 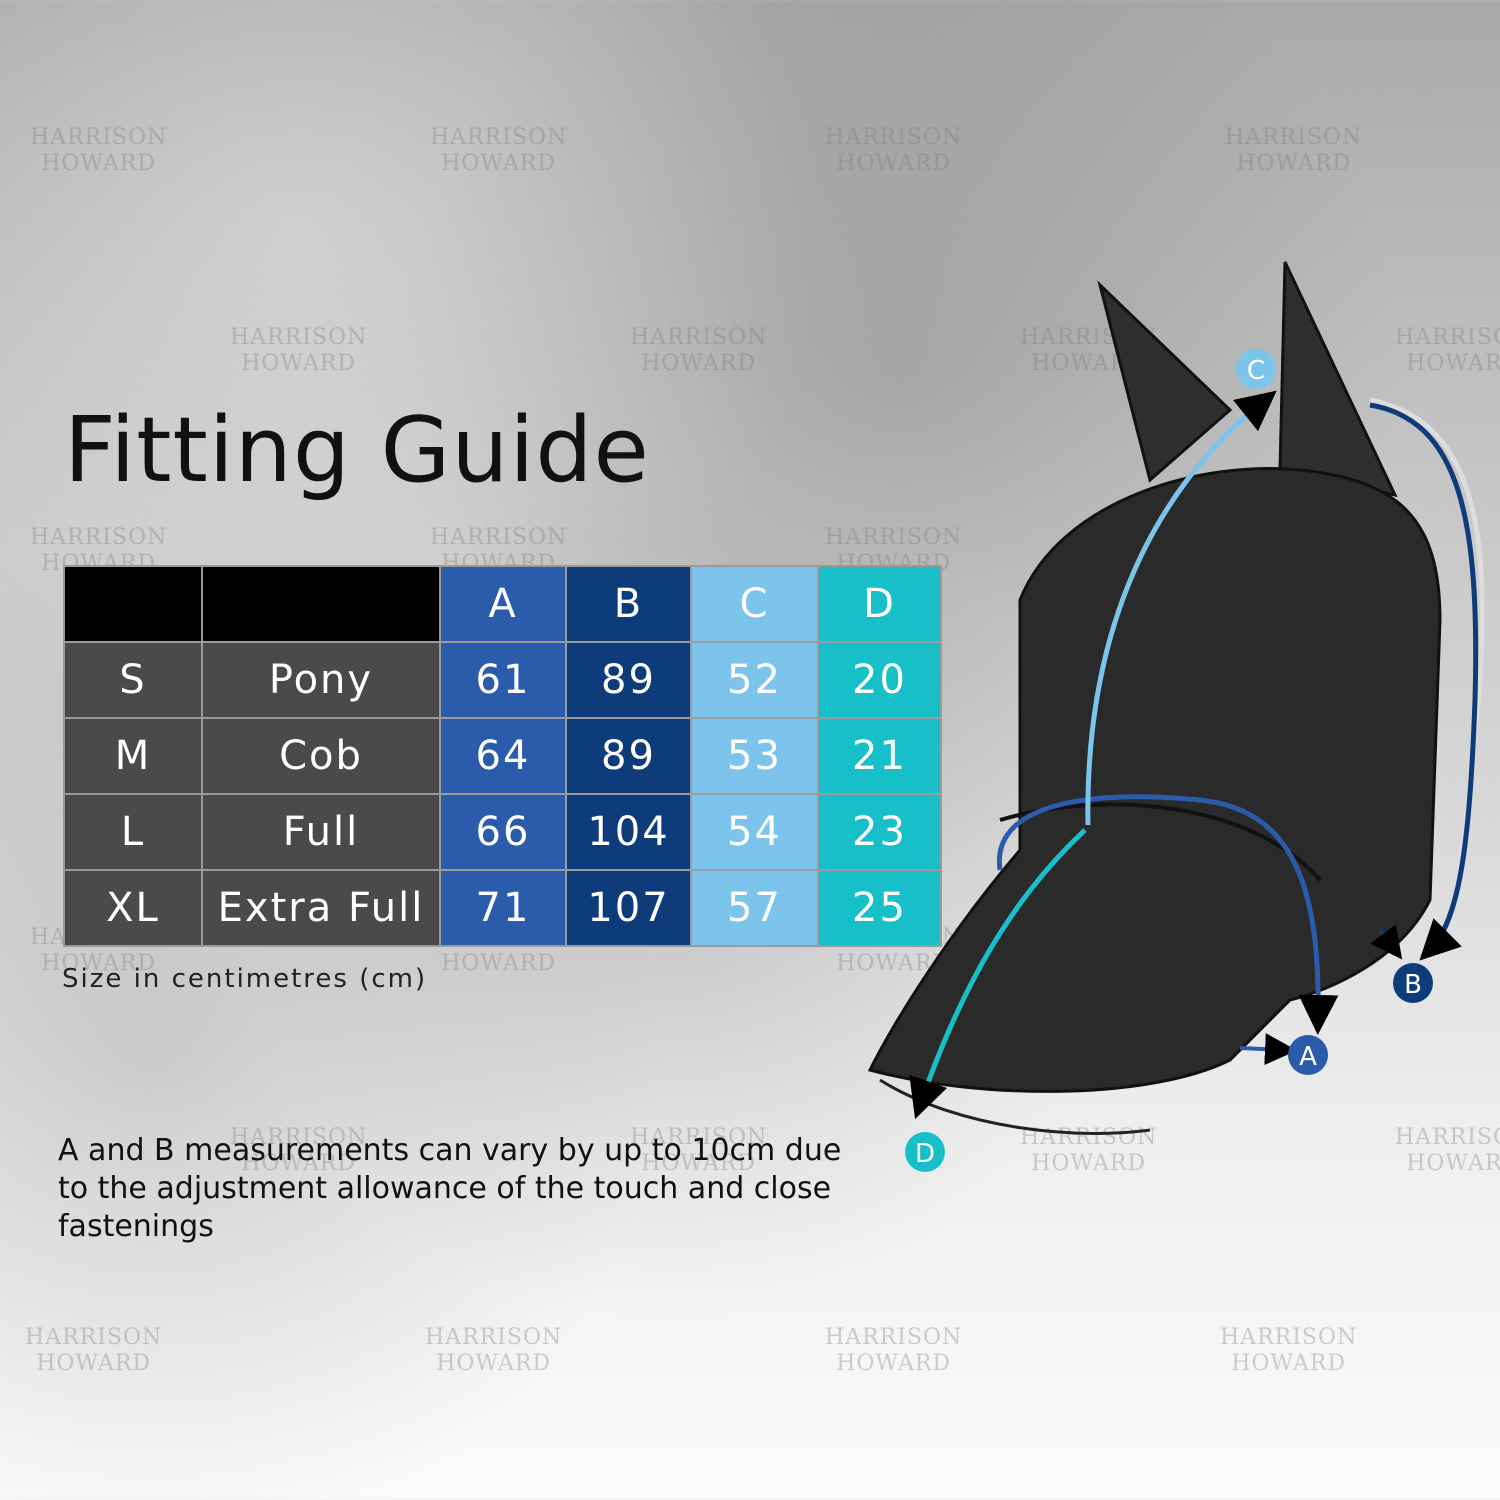 I want to click on cell-a: 71, so click(x=503, y=908).